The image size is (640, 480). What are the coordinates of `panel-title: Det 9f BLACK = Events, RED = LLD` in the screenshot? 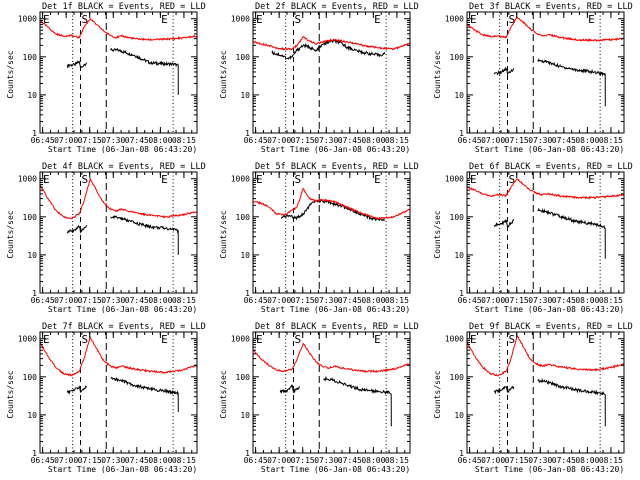 It's located at (551, 327).